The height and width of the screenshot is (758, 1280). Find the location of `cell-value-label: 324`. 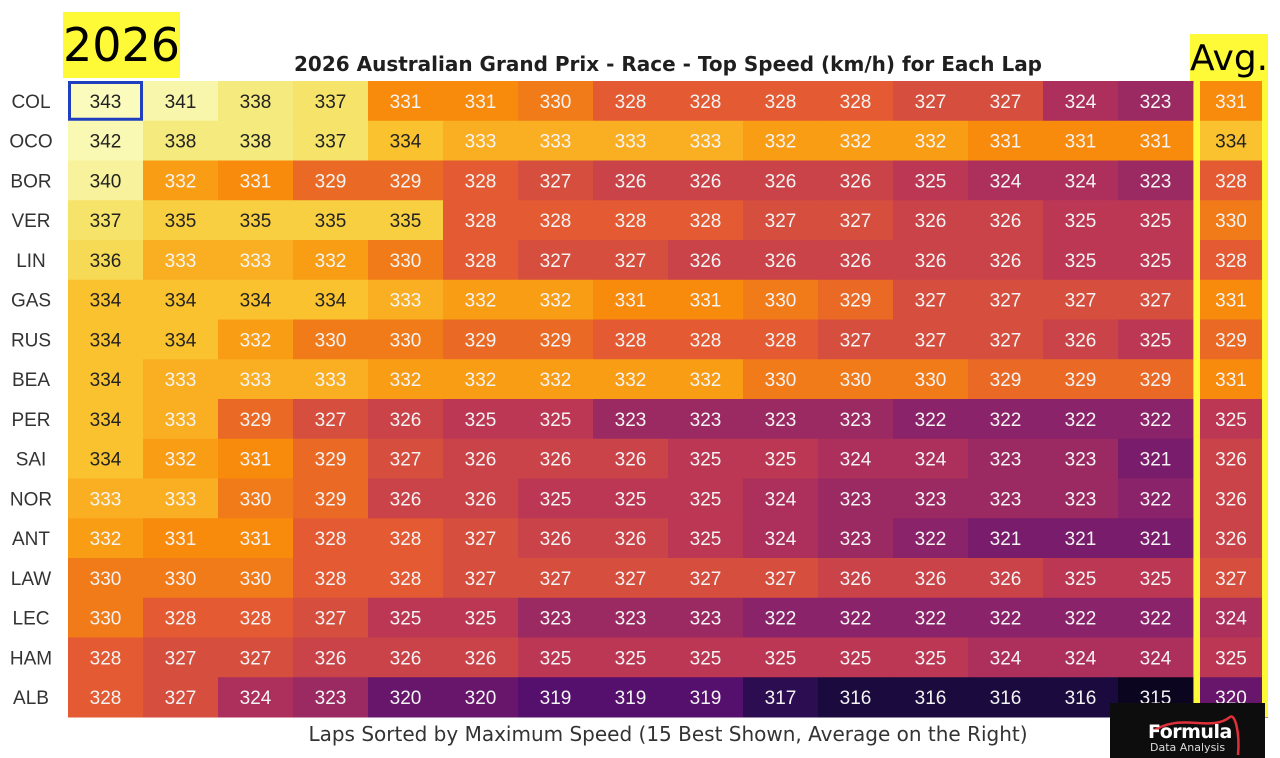

cell-value-label: 324 is located at coordinates (781, 499).